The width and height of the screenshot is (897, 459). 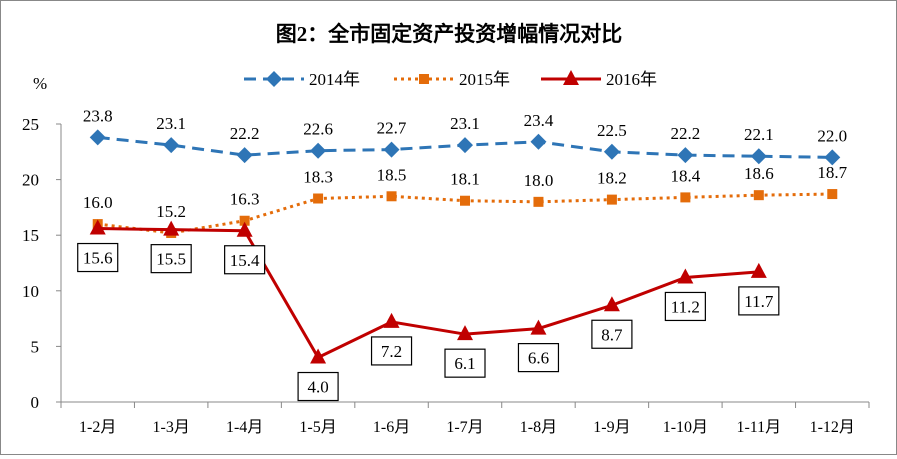 I want to click on data-label: 22.1, so click(x=759, y=134).